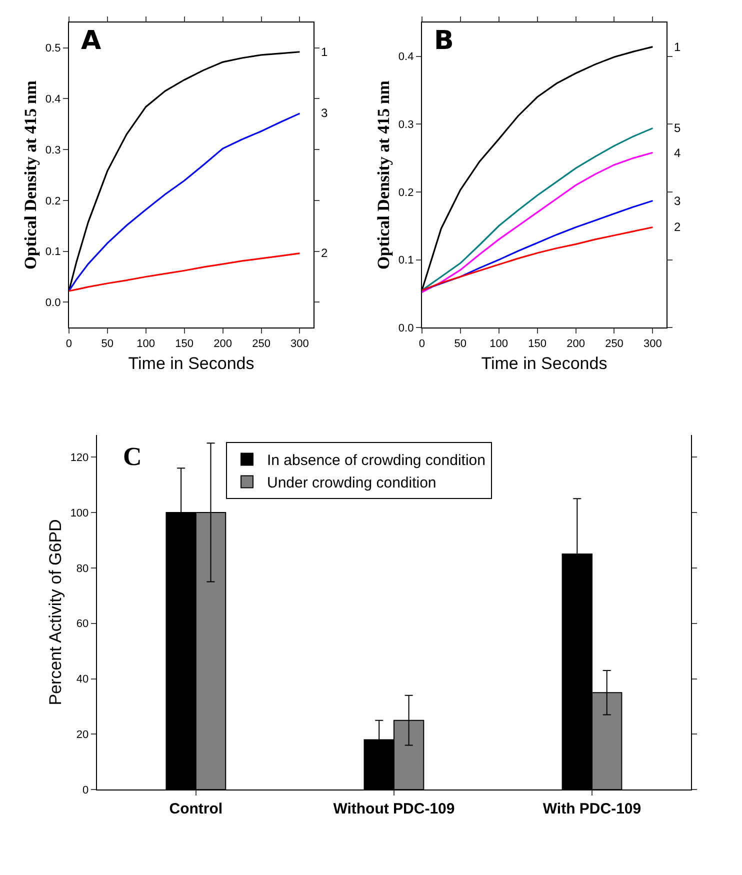 This screenshot has height=875, width=742. Describe the element at coordinates (82, 680) in the screenshot. I see `y-tick-label: 40` at that location.